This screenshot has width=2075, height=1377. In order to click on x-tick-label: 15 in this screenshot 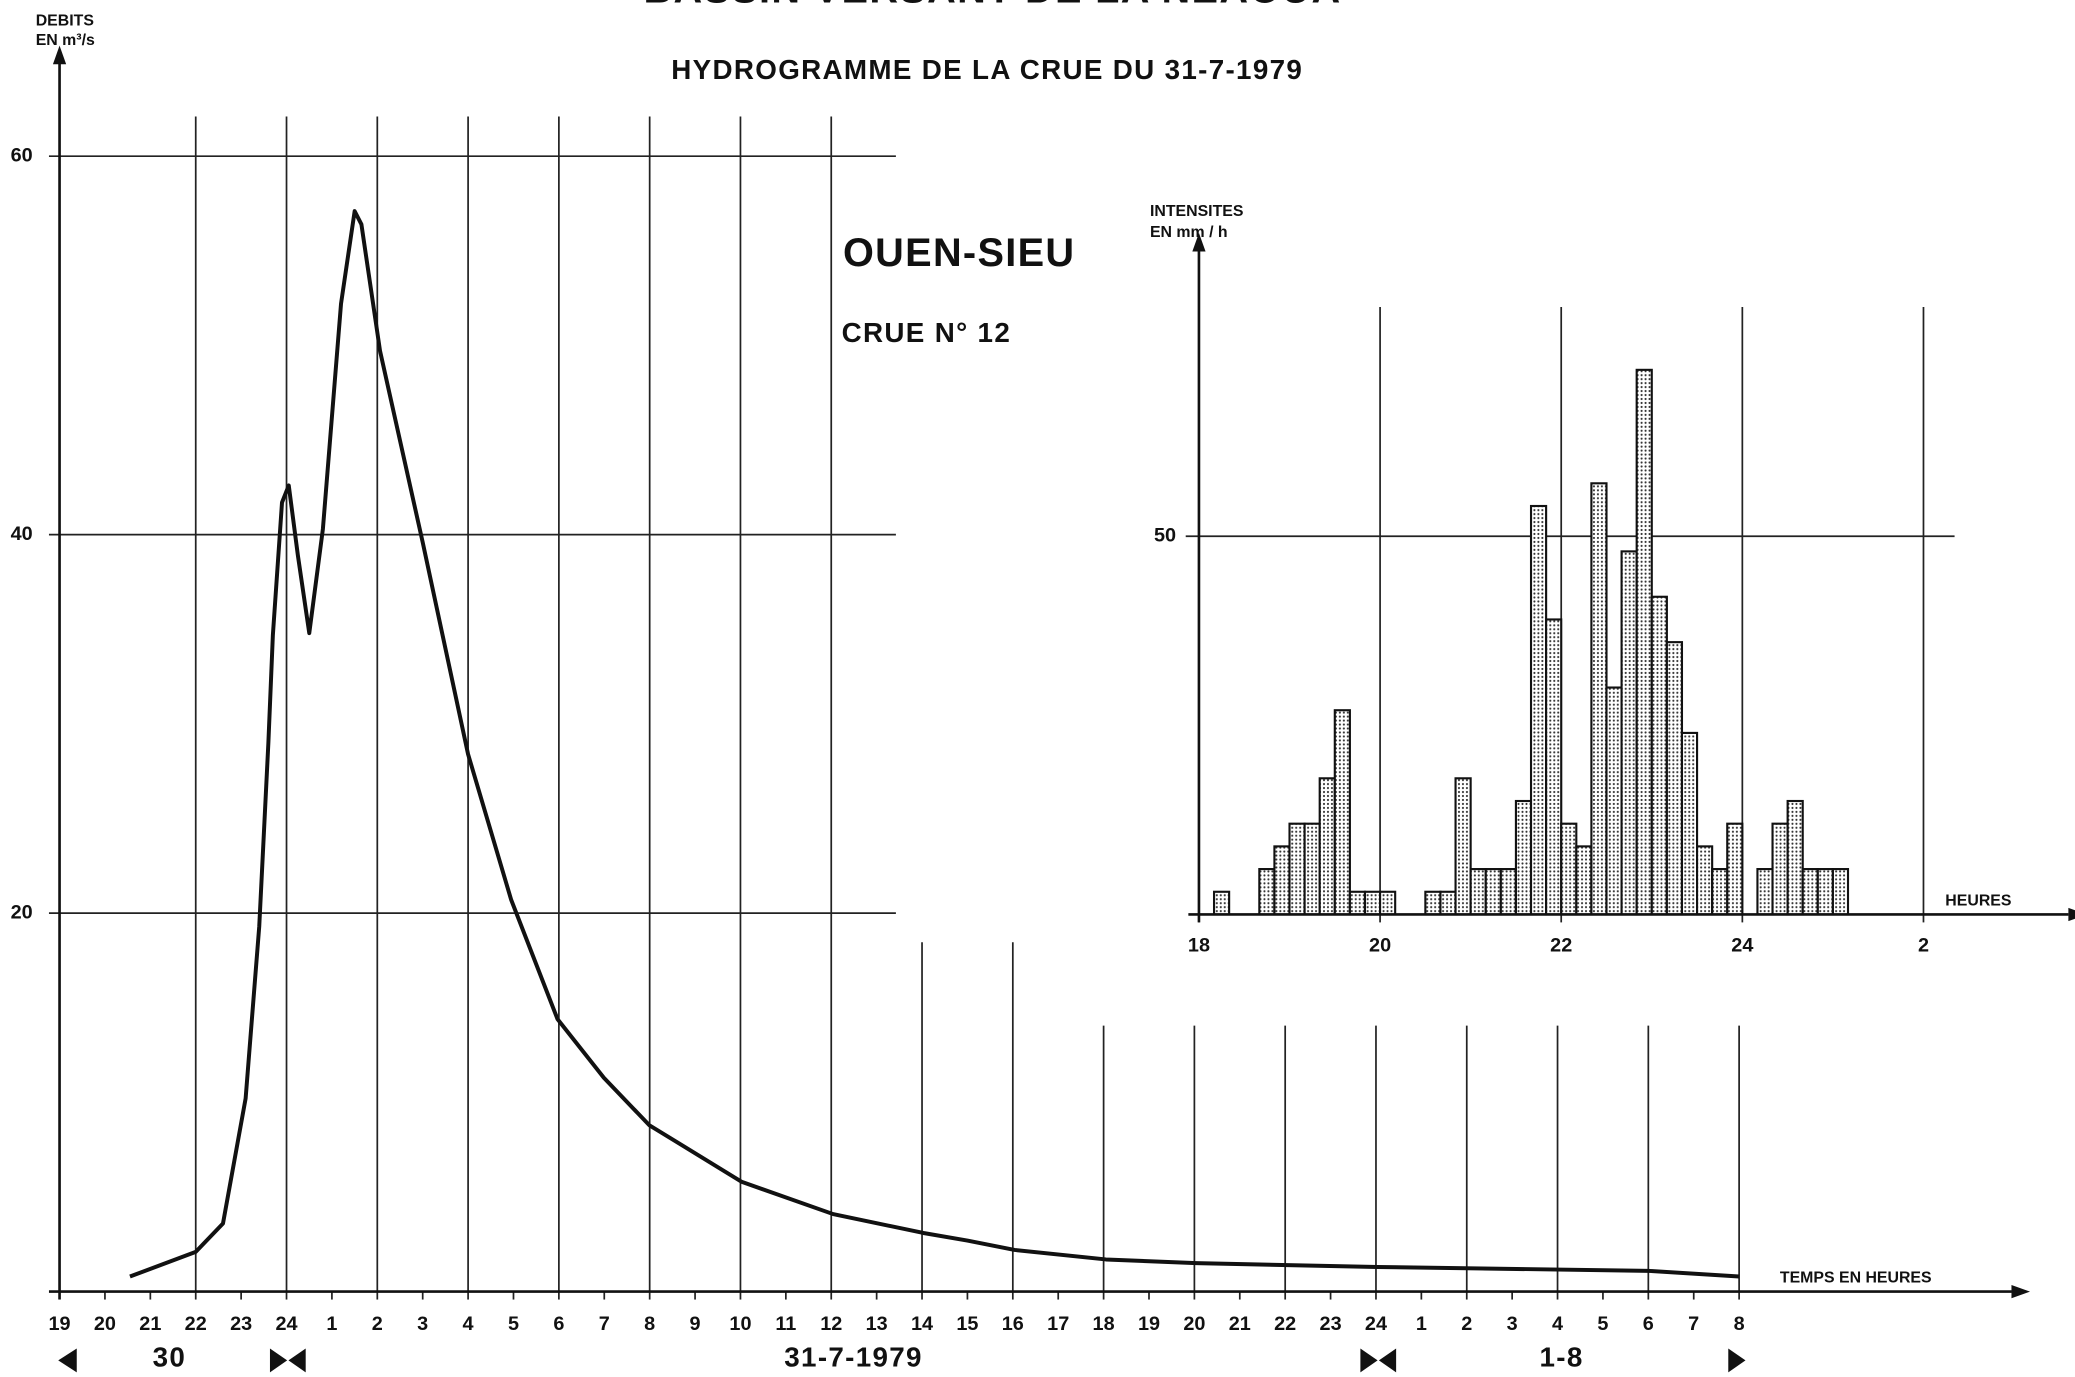, I will do `click(967, 1324)`.